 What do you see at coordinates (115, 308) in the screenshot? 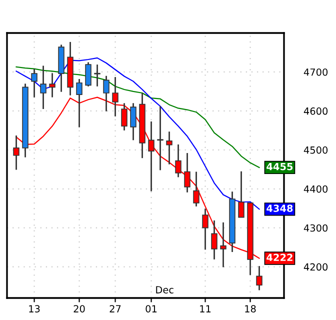
I see `x-tick-label: 27` at bounding box center [115, 308].